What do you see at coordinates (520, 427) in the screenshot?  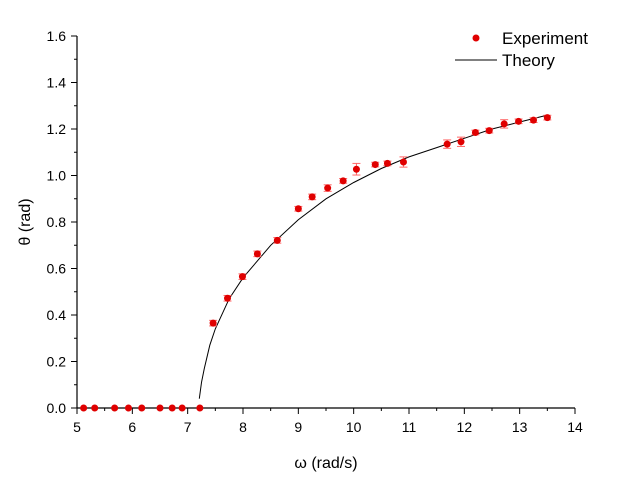 I see `x-tick-label: 13` at bounding box center [520, 427].